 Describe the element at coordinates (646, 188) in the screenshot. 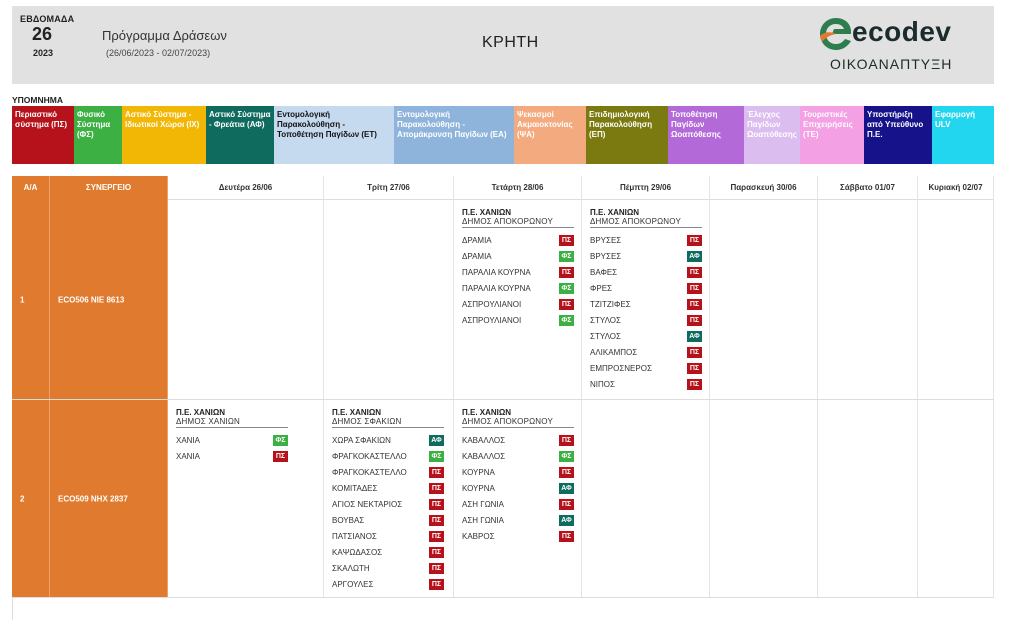

I see `column-header-day: Πέμπτη 29/06` at that location.